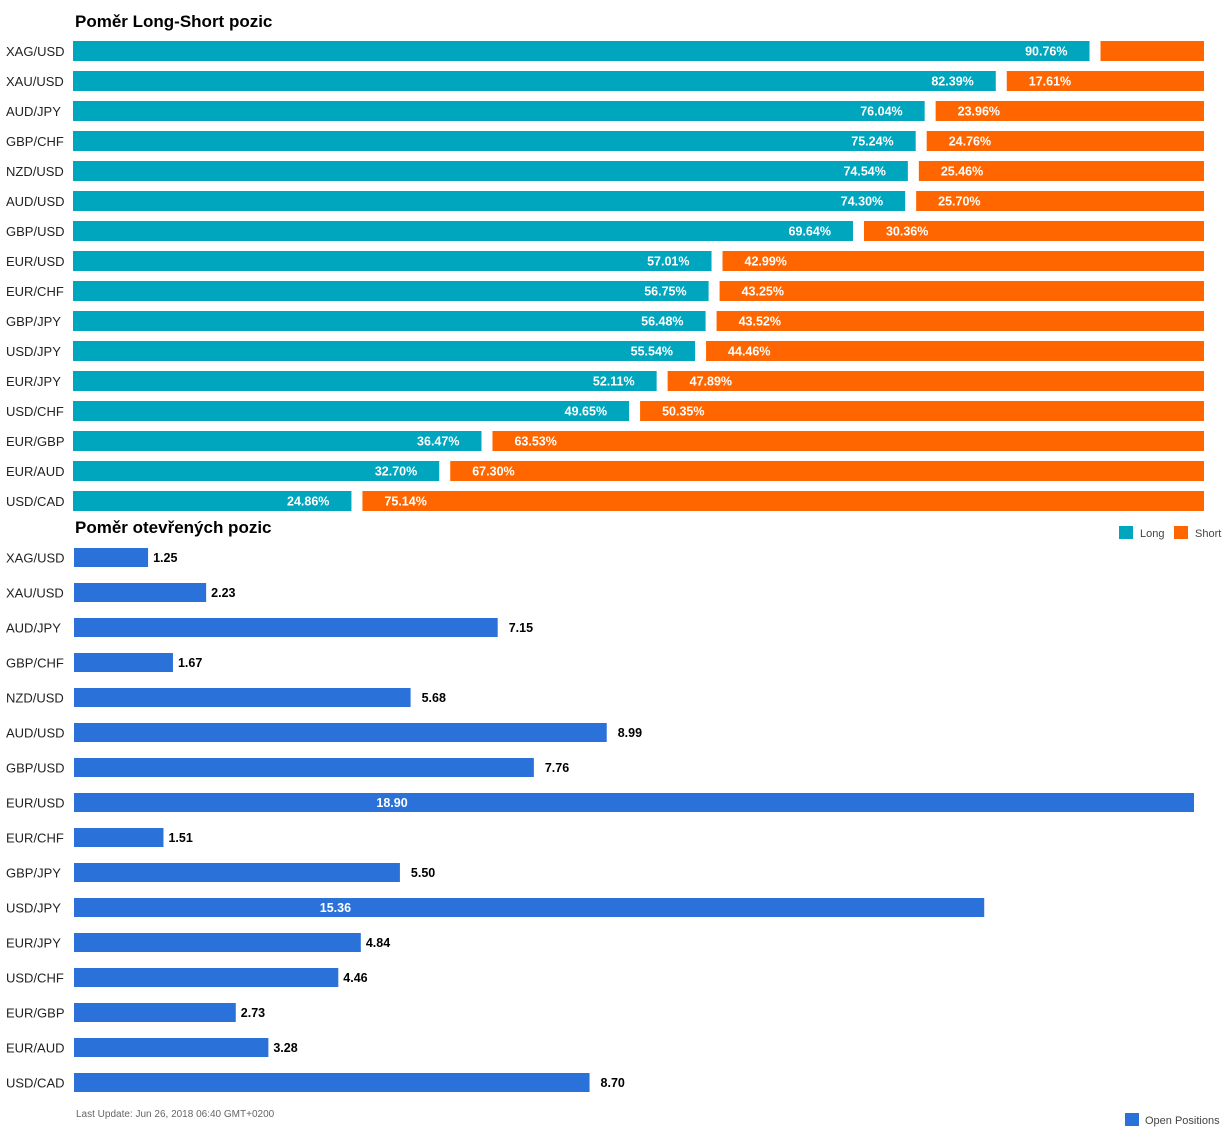 This screenshot has height=1132, width=1224. I want to click on open-positions-value-label: 2.23, so click(223, 593).